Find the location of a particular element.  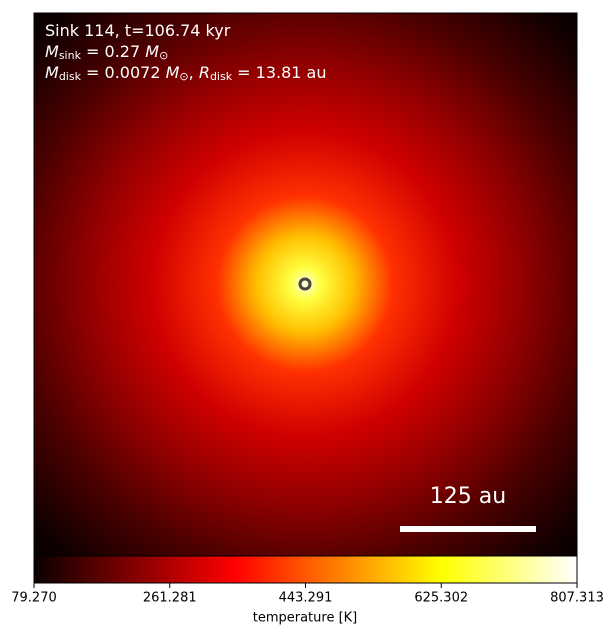

annotation-part: = 0.27 is located at coordinates (113, 51).